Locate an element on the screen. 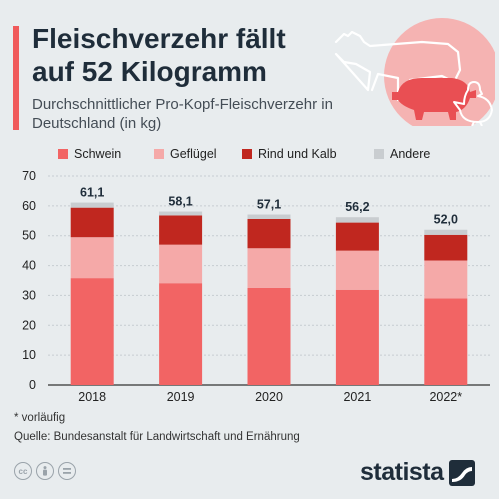  accent-bar is located at coordinates (16, 78).